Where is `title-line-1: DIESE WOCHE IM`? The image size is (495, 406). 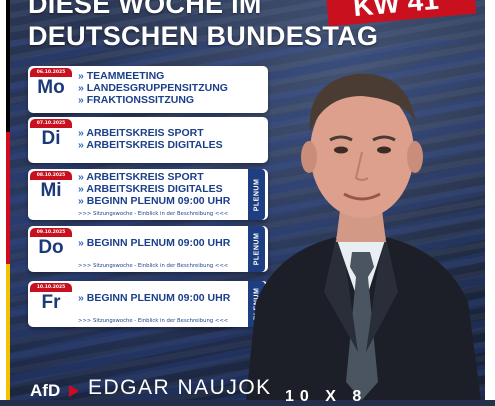 title-line-1: DIESE WOCHE IM is located at coordinates (145, 9).